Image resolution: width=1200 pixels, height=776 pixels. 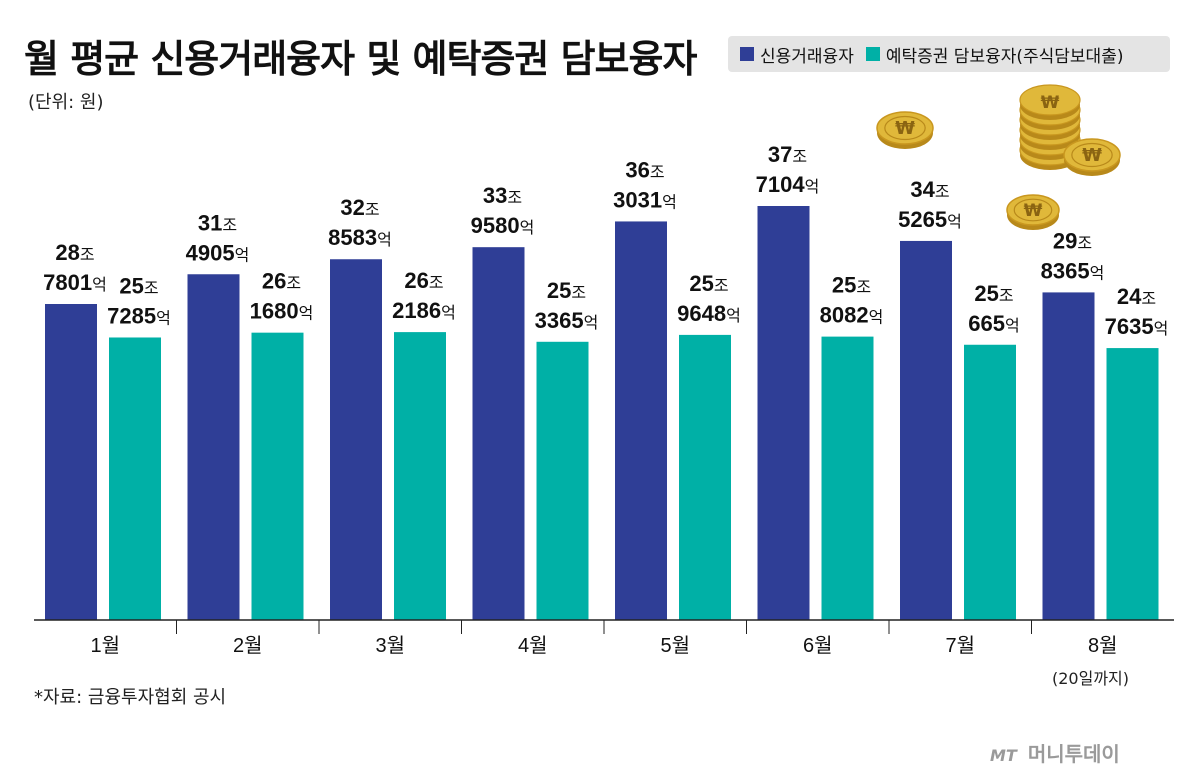 What do you see at coordinates (105, 645) in the screenshot?
I see `x-tick-label: 1월` at bounding box center [105, 645].